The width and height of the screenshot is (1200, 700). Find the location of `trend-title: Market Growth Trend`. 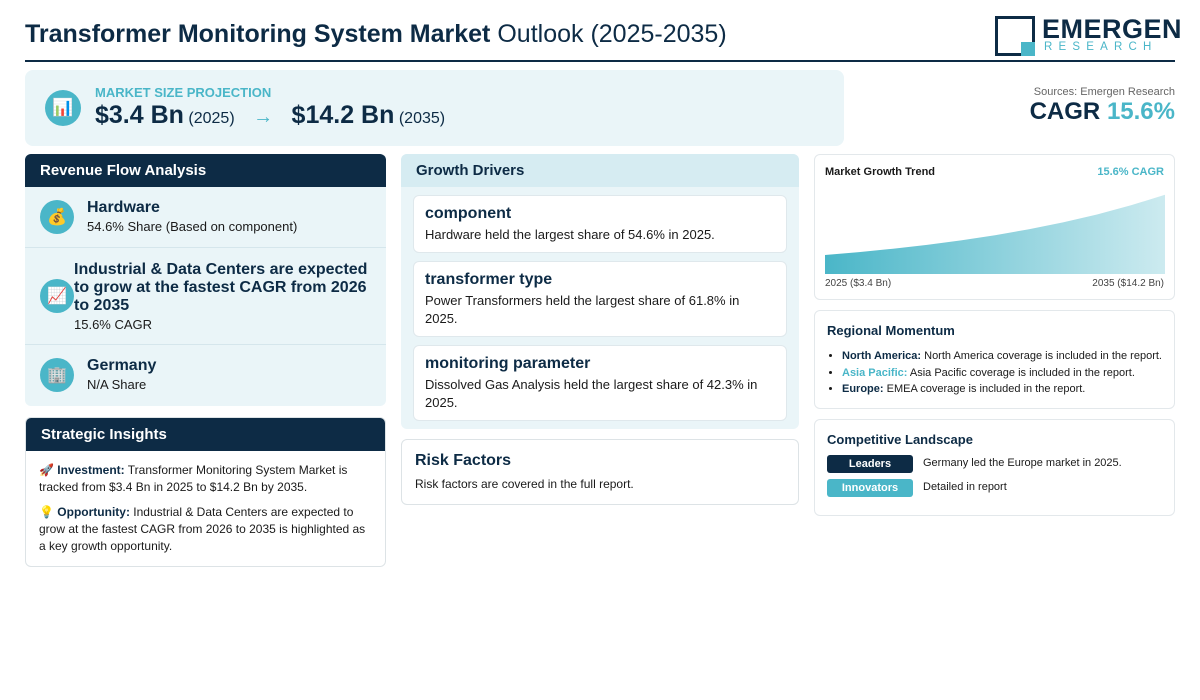

trend-title: Market Growth Trend is located at coordinates (880, 172).